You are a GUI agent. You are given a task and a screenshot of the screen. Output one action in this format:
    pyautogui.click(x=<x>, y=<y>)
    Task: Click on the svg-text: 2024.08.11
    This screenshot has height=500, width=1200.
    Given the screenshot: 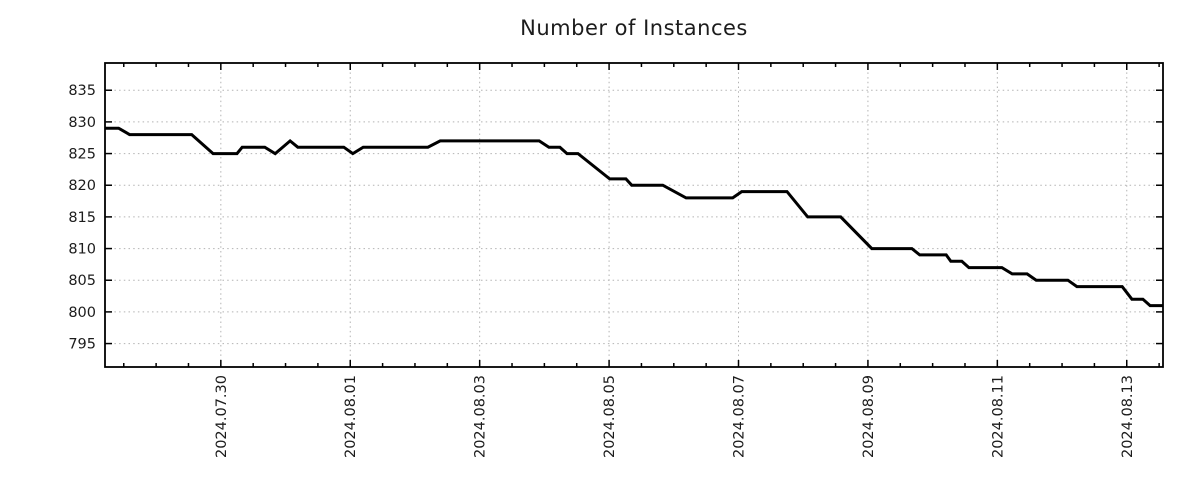 What is the action you would take?
    pyautogui.click(x=998, y=416)
    